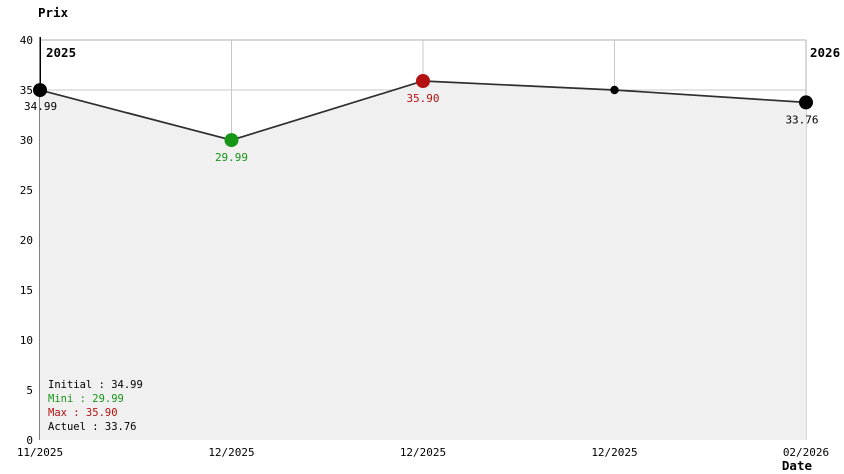  Describe the element at coordinates (801, 119) in the screenshot. I see `data-point-current-label: 33.76` at that location.